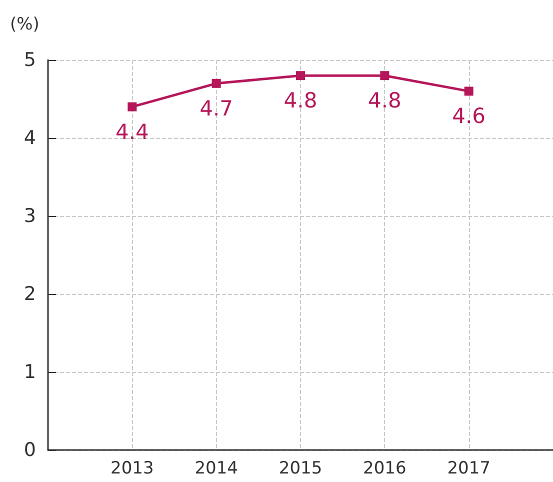 This screenshot has height=482, width=553. I want to click on data-label: 4.6, so click(469, 116).